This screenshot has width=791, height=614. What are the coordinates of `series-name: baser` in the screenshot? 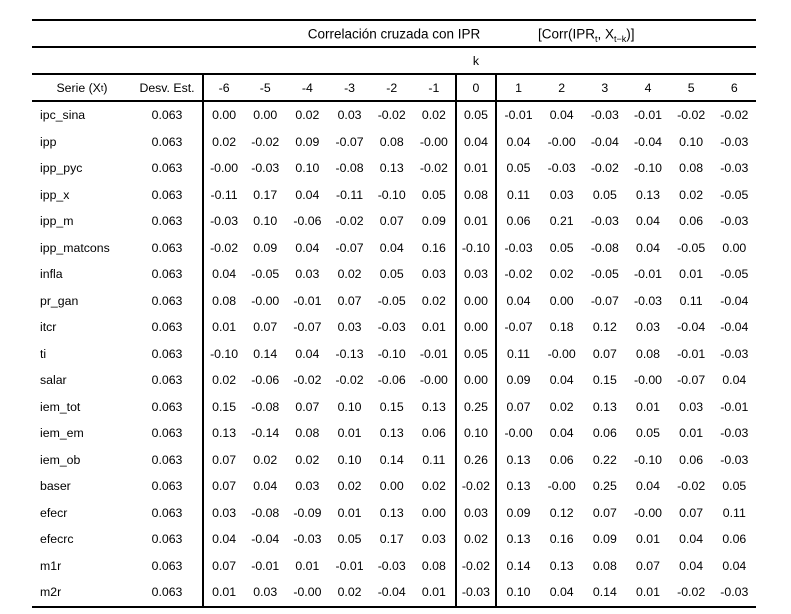 It's located at (55, 486).